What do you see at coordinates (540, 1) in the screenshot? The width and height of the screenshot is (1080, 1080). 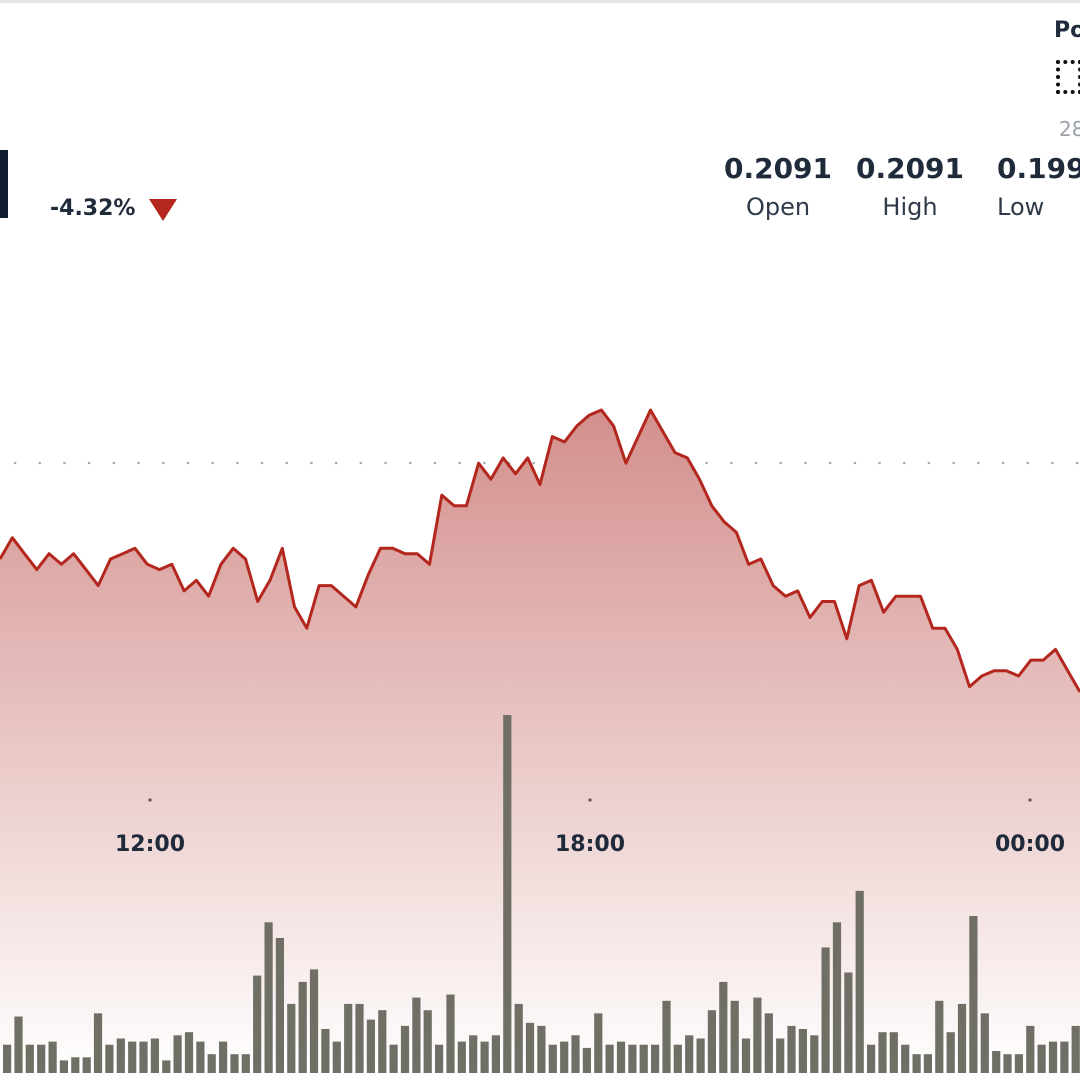 I see `top-divider` at bounding box center [540, 1].